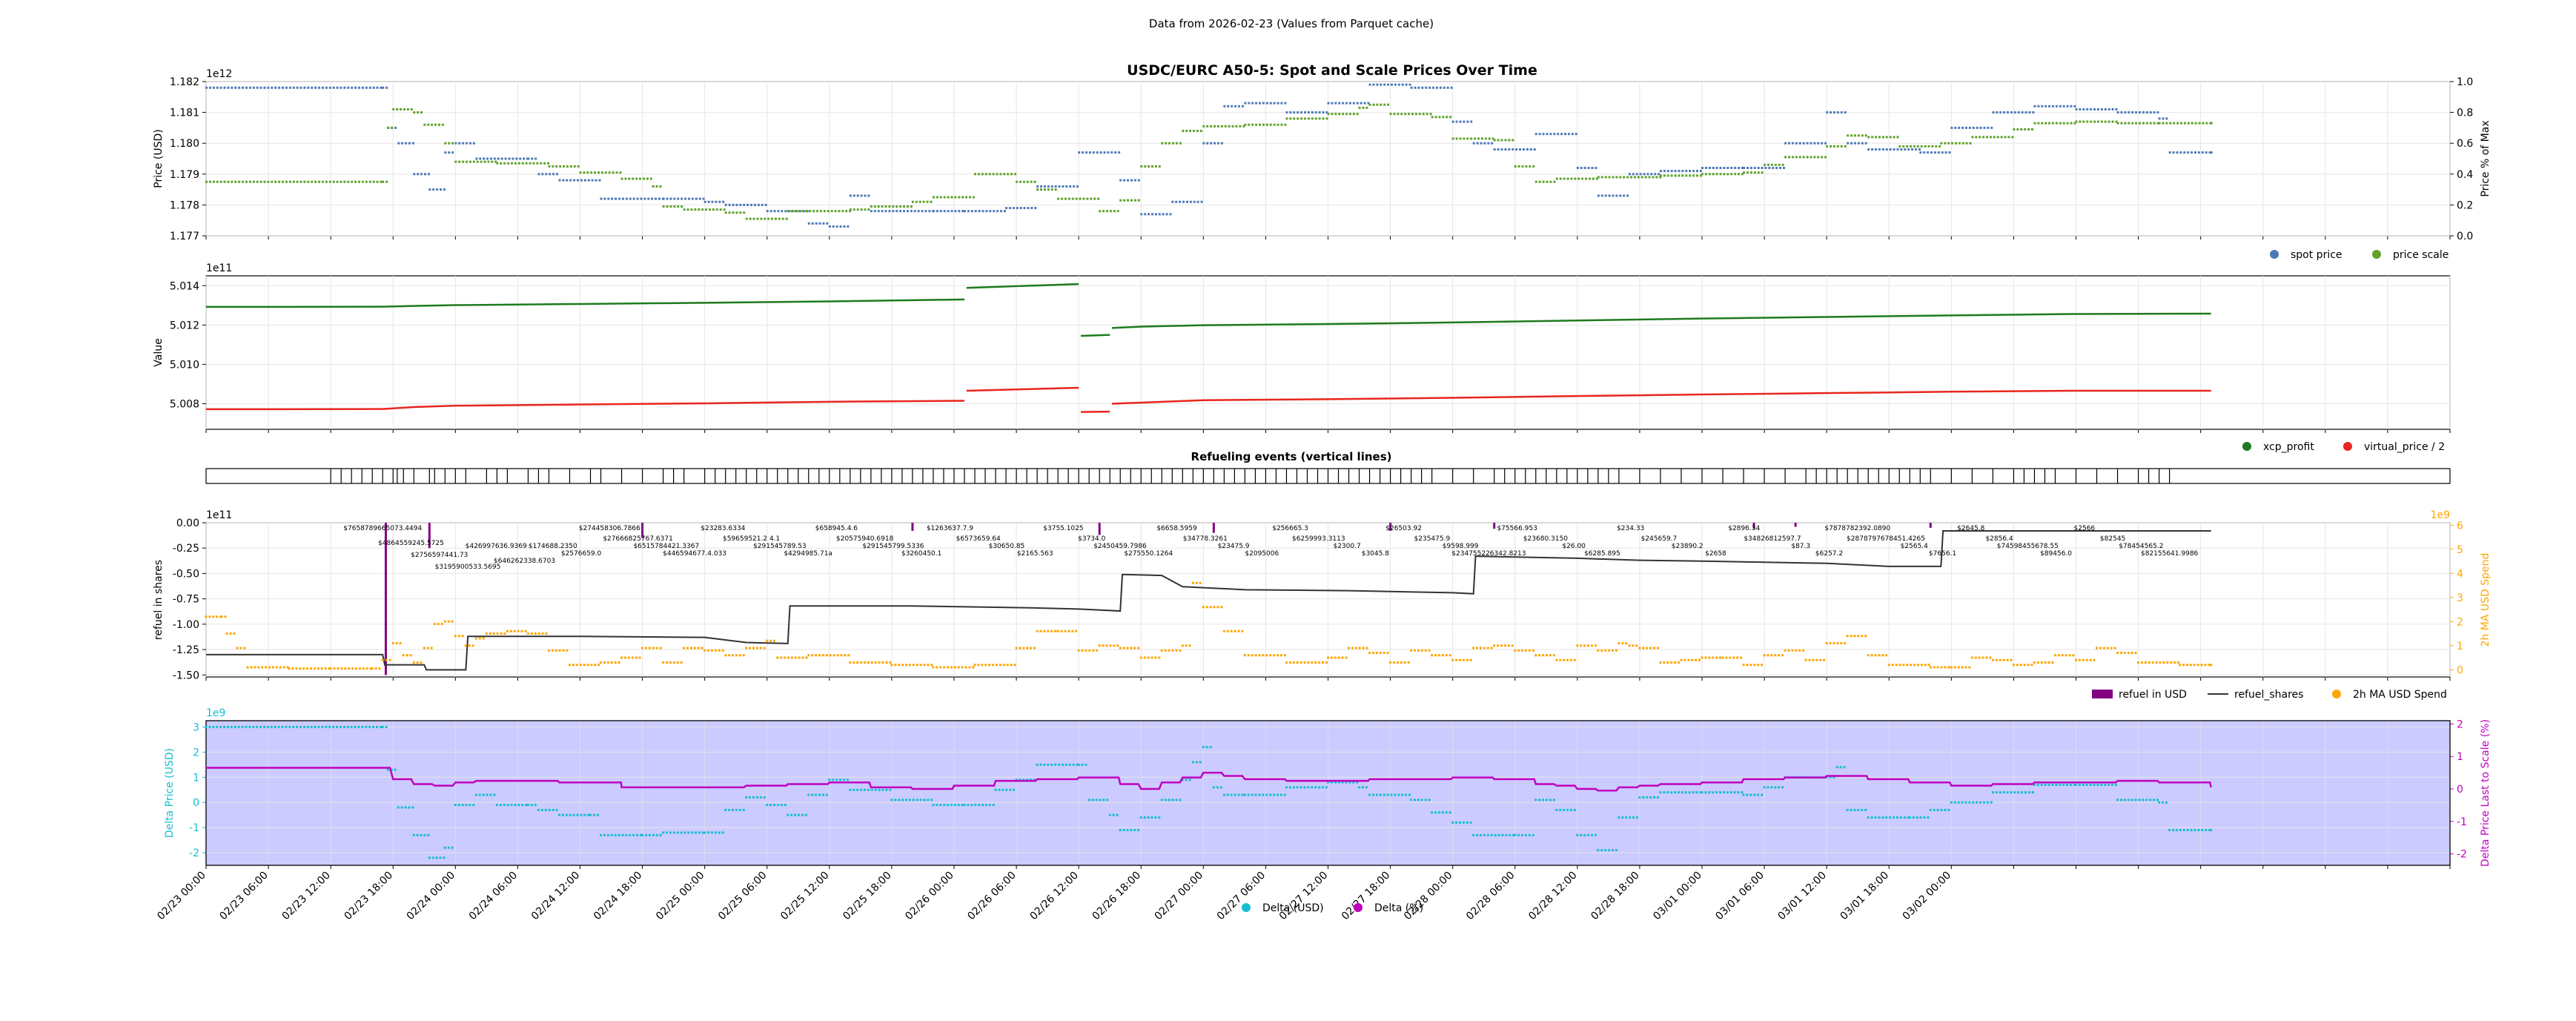 The image size is (2576, 1021). I want to click on price-y-tick-label: 1.179, so click(184, 175).